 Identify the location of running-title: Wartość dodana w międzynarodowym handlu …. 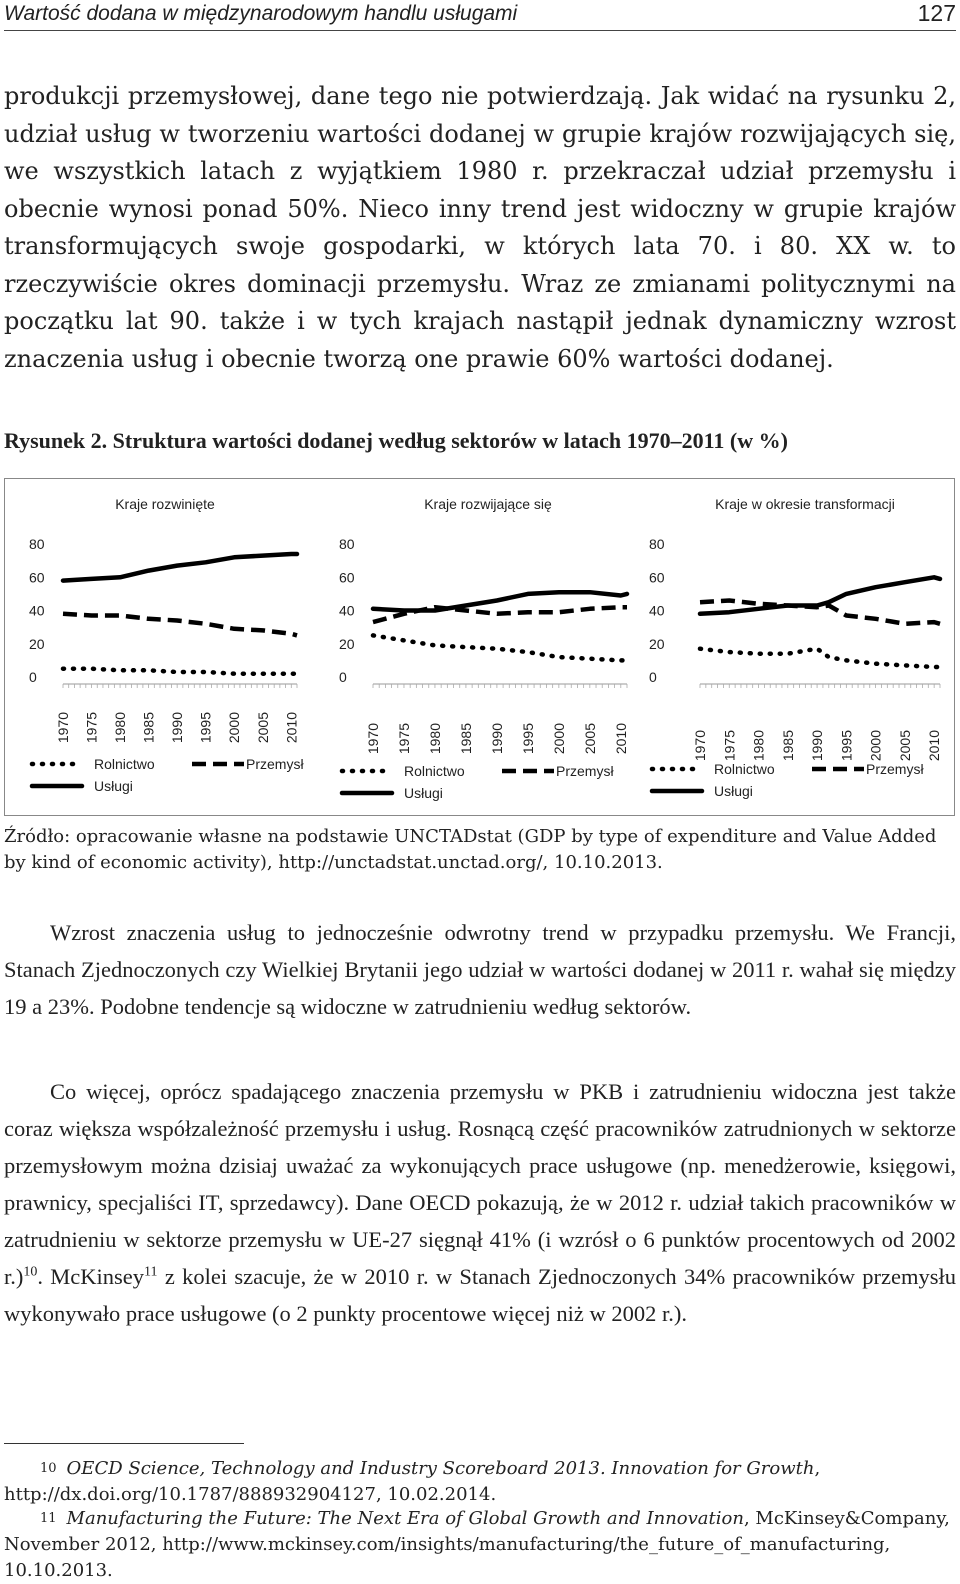
(261, 13).